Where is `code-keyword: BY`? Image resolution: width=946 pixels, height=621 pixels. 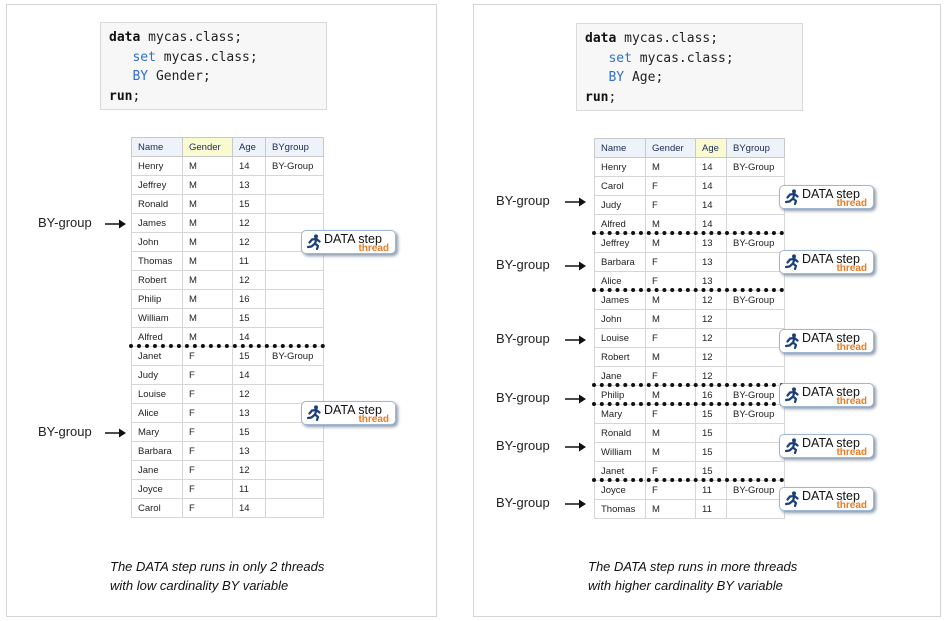
code-keyword: BY is located at coordinates (140, 76).